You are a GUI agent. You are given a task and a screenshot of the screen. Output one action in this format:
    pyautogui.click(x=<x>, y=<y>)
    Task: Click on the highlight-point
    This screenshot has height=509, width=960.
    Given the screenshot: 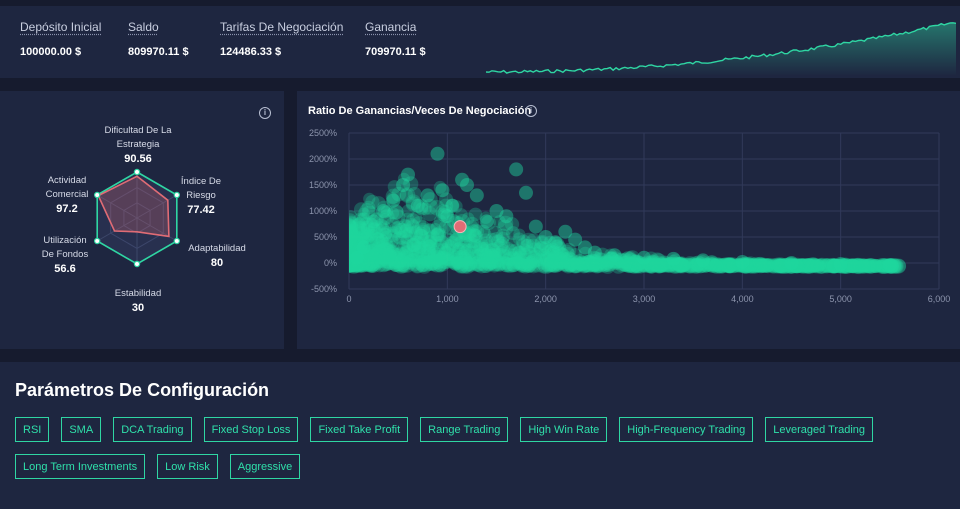 What is the action you would take?
    pyautogui.click(x=460, y=227)
    